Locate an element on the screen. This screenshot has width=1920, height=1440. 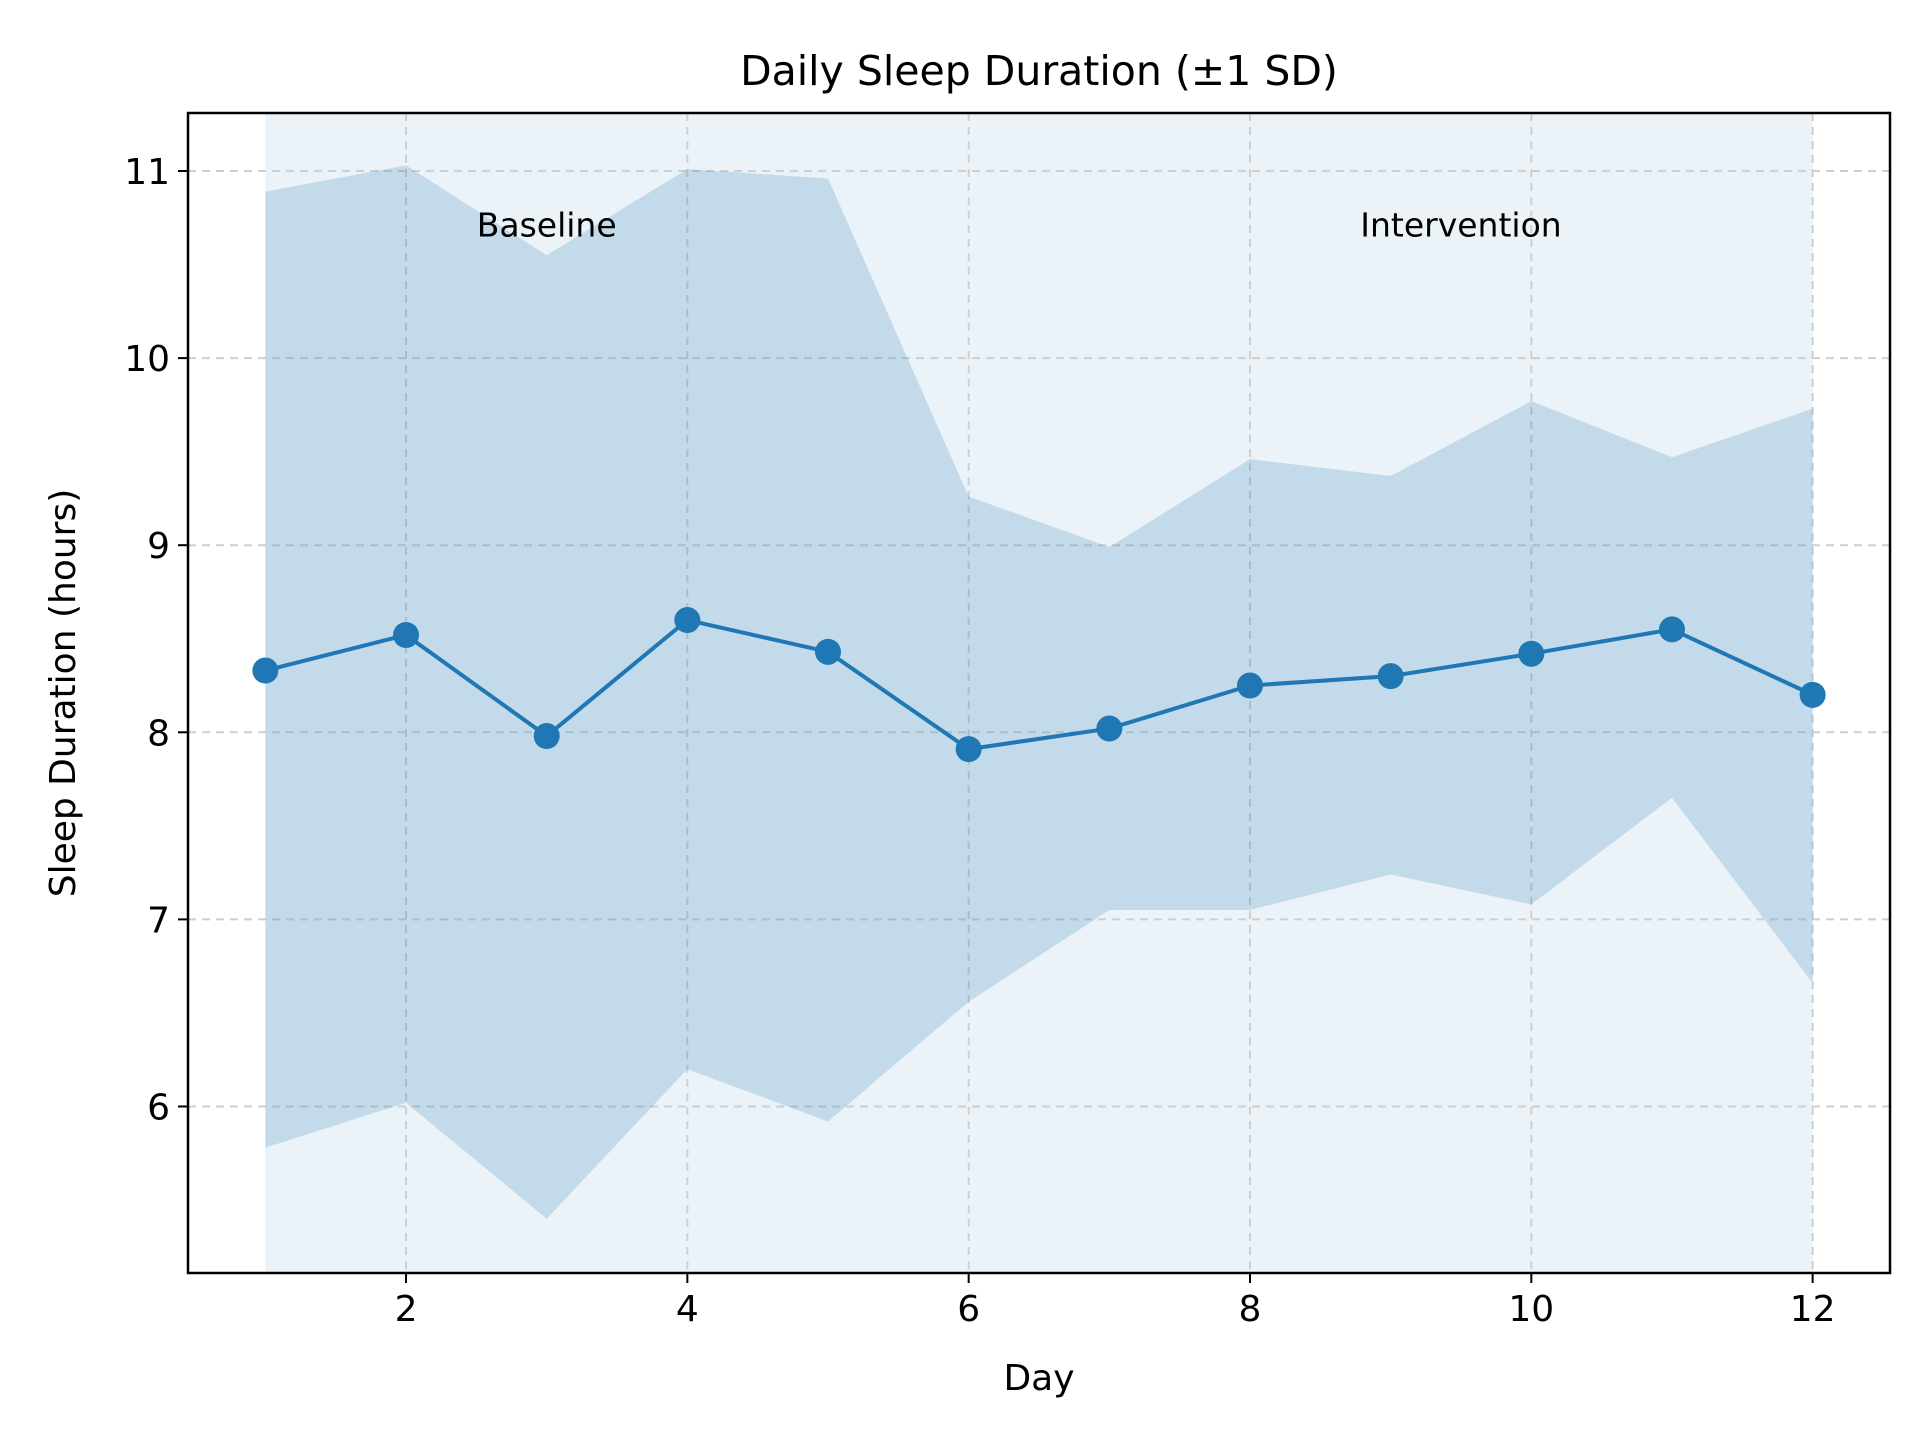
phase-annotation: Baseline is located at coordinates (547, 224).